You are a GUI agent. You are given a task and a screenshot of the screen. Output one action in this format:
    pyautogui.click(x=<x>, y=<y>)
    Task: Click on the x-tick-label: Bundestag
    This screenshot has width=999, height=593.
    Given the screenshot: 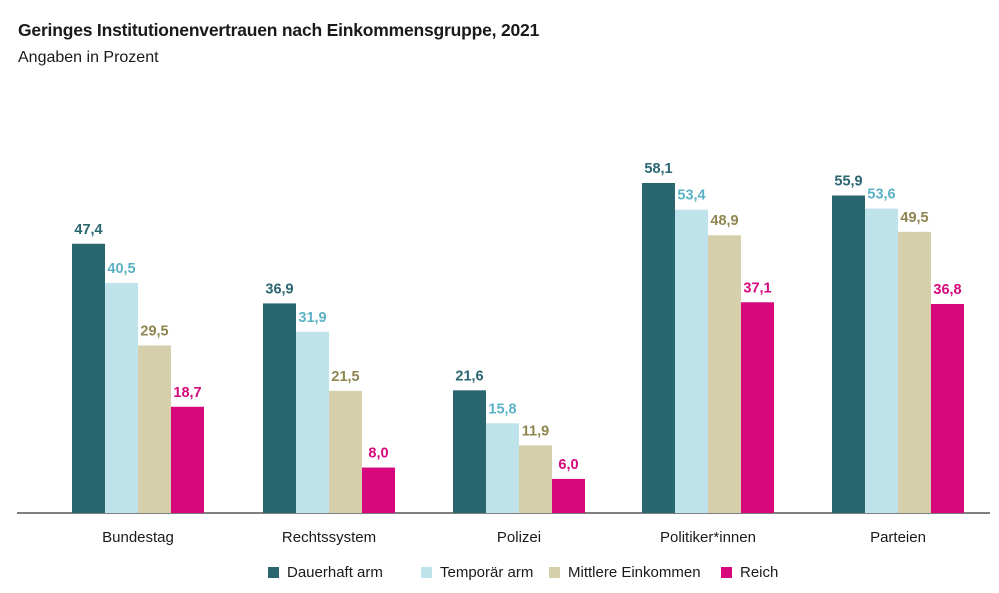 What is the action you would take?
    pyautogui.click(x=138, y=537)
    